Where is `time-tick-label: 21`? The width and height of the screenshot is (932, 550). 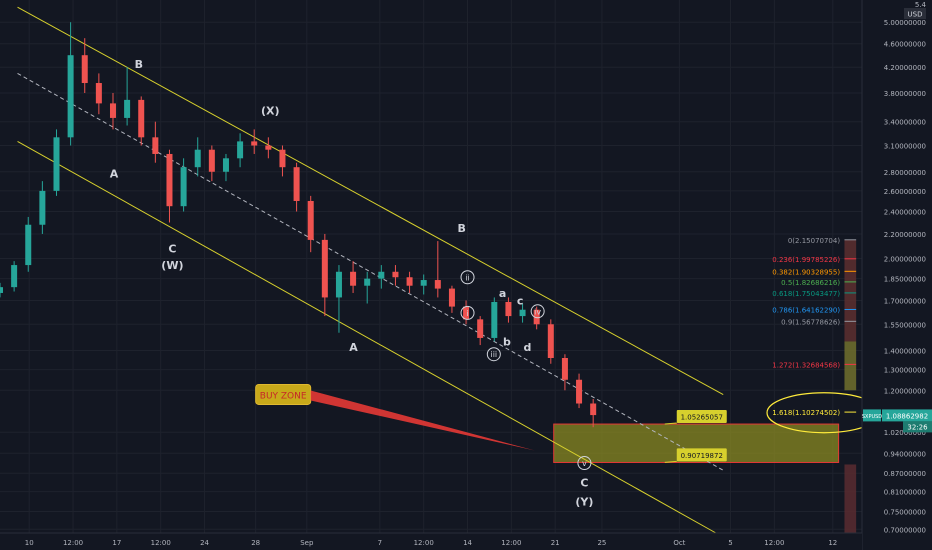
time-tick-label: 21 is located at coordinates (555, 543).